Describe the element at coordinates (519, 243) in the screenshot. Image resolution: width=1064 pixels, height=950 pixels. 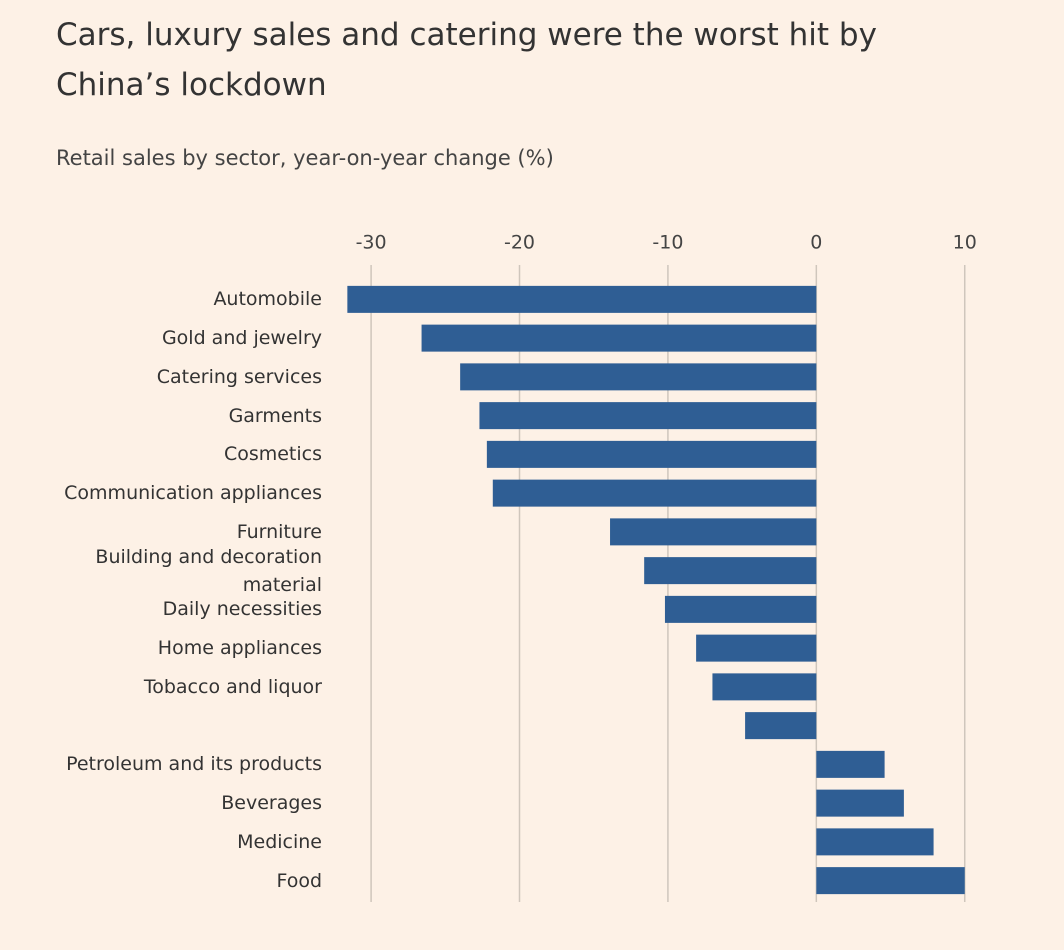
I see `x-tick-label: -20` at that location.